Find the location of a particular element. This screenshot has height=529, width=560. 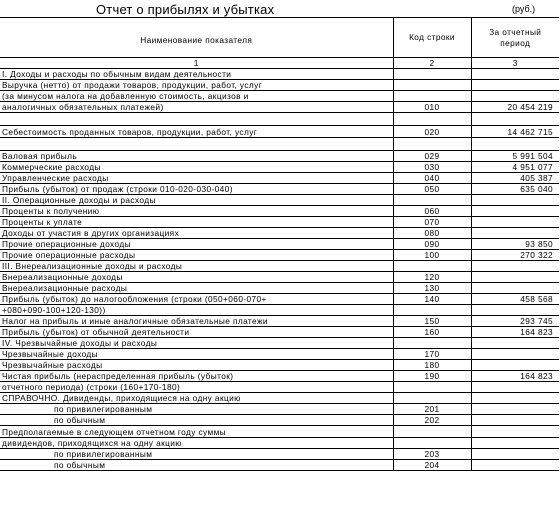

row-label: Прибыль (убыток) от обычной деятельности is located at coordinates (197, 332).